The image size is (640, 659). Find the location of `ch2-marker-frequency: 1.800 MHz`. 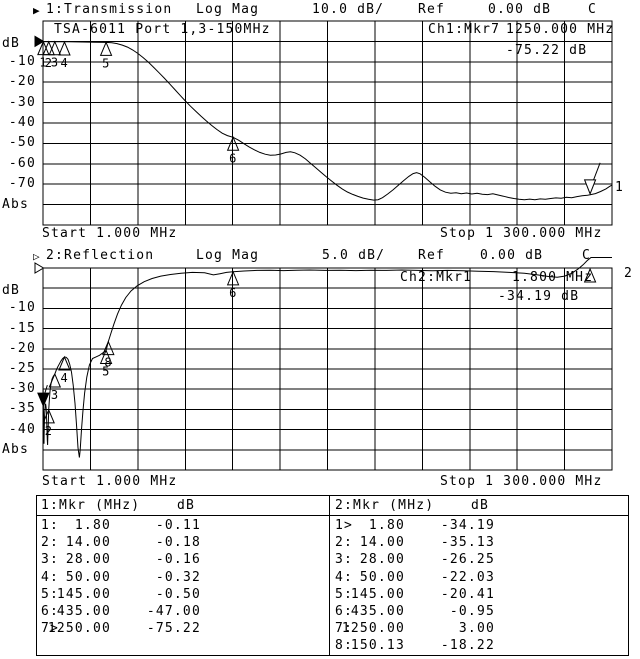

ch2-marker-frequency: 1.800 MHz is located at coordinates (553, 277).